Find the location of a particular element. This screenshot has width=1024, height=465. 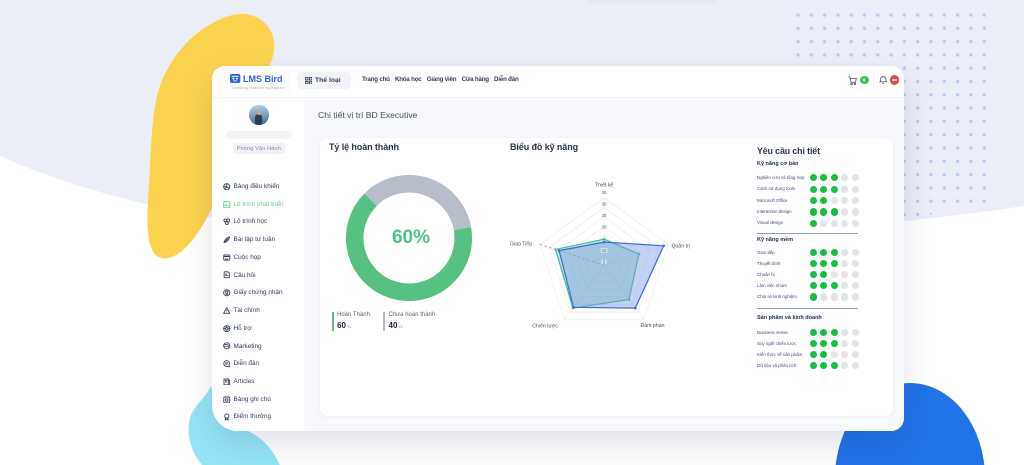

svg-text: 20 is located at coordinates (603, 226).